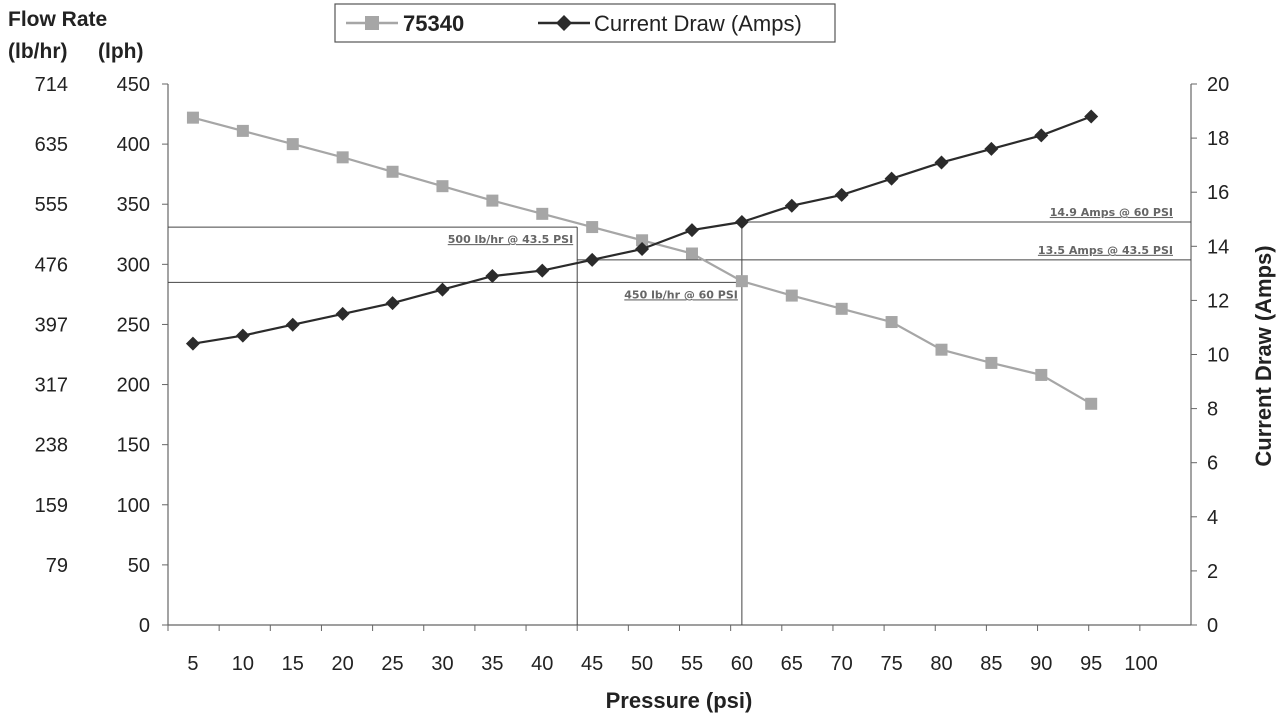  Describe the element at coordinates (133, 265) in the screenshot. I see `y-left-lph-tick-label: 300` at that location.